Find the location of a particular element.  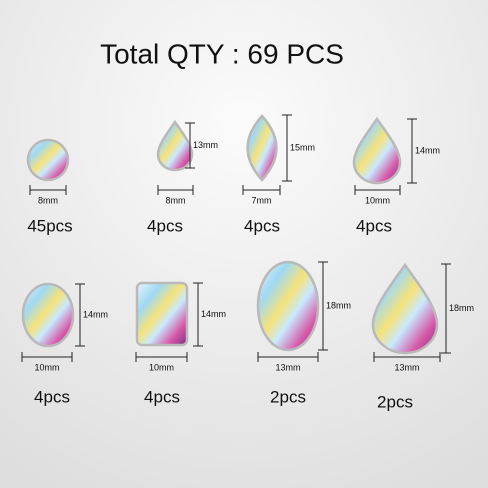

title: Total QTY : 69 PCS is located at coordinates (222, 53).